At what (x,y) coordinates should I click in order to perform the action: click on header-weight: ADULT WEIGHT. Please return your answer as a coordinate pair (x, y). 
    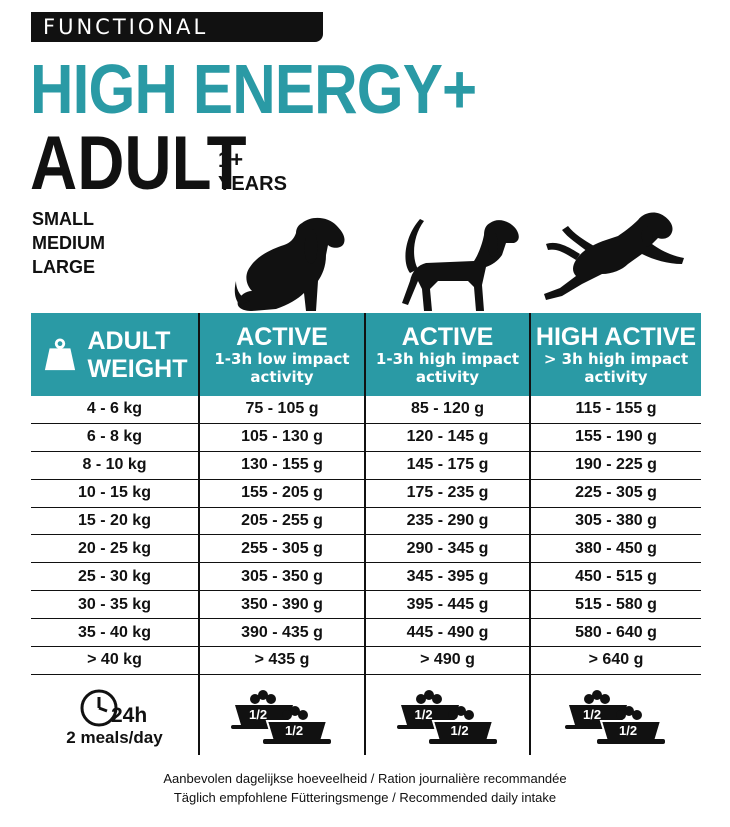
    Looking at the image, I should click on (115, 354).